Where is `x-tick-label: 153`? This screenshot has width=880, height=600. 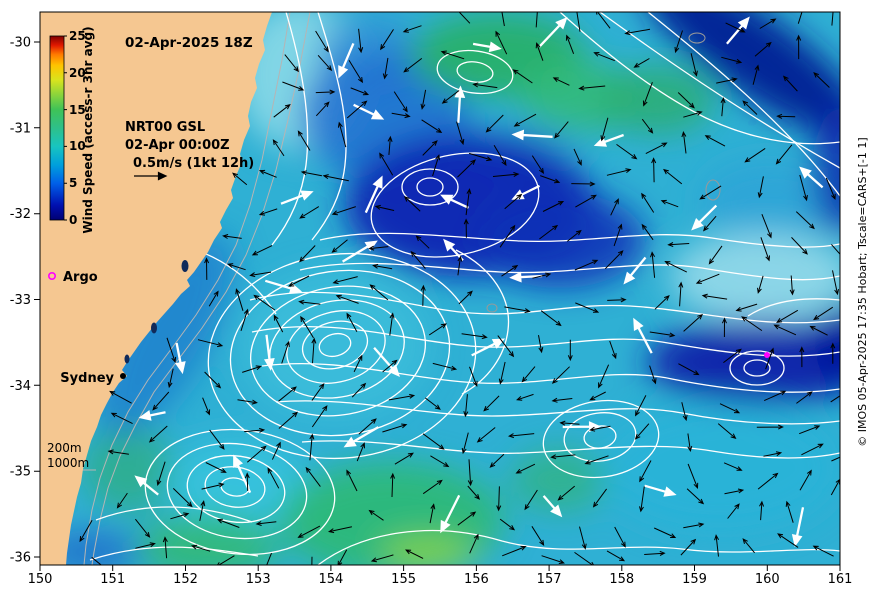
x-tick-label: 153 is located at coordinates (258, 579).